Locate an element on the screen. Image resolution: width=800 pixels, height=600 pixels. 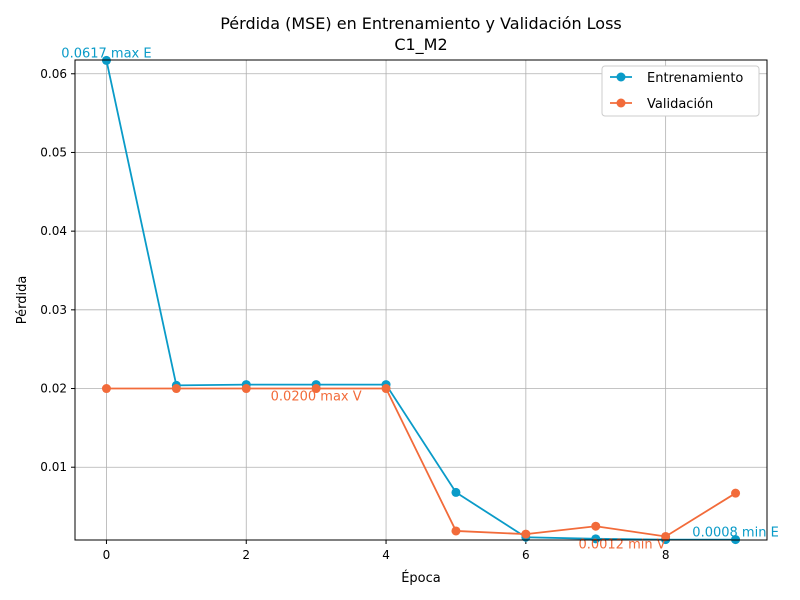
y-axis-ticks: 0.01 0.02 0.03 0.04 0.05 0.06 is located at coordinates (57, 270).